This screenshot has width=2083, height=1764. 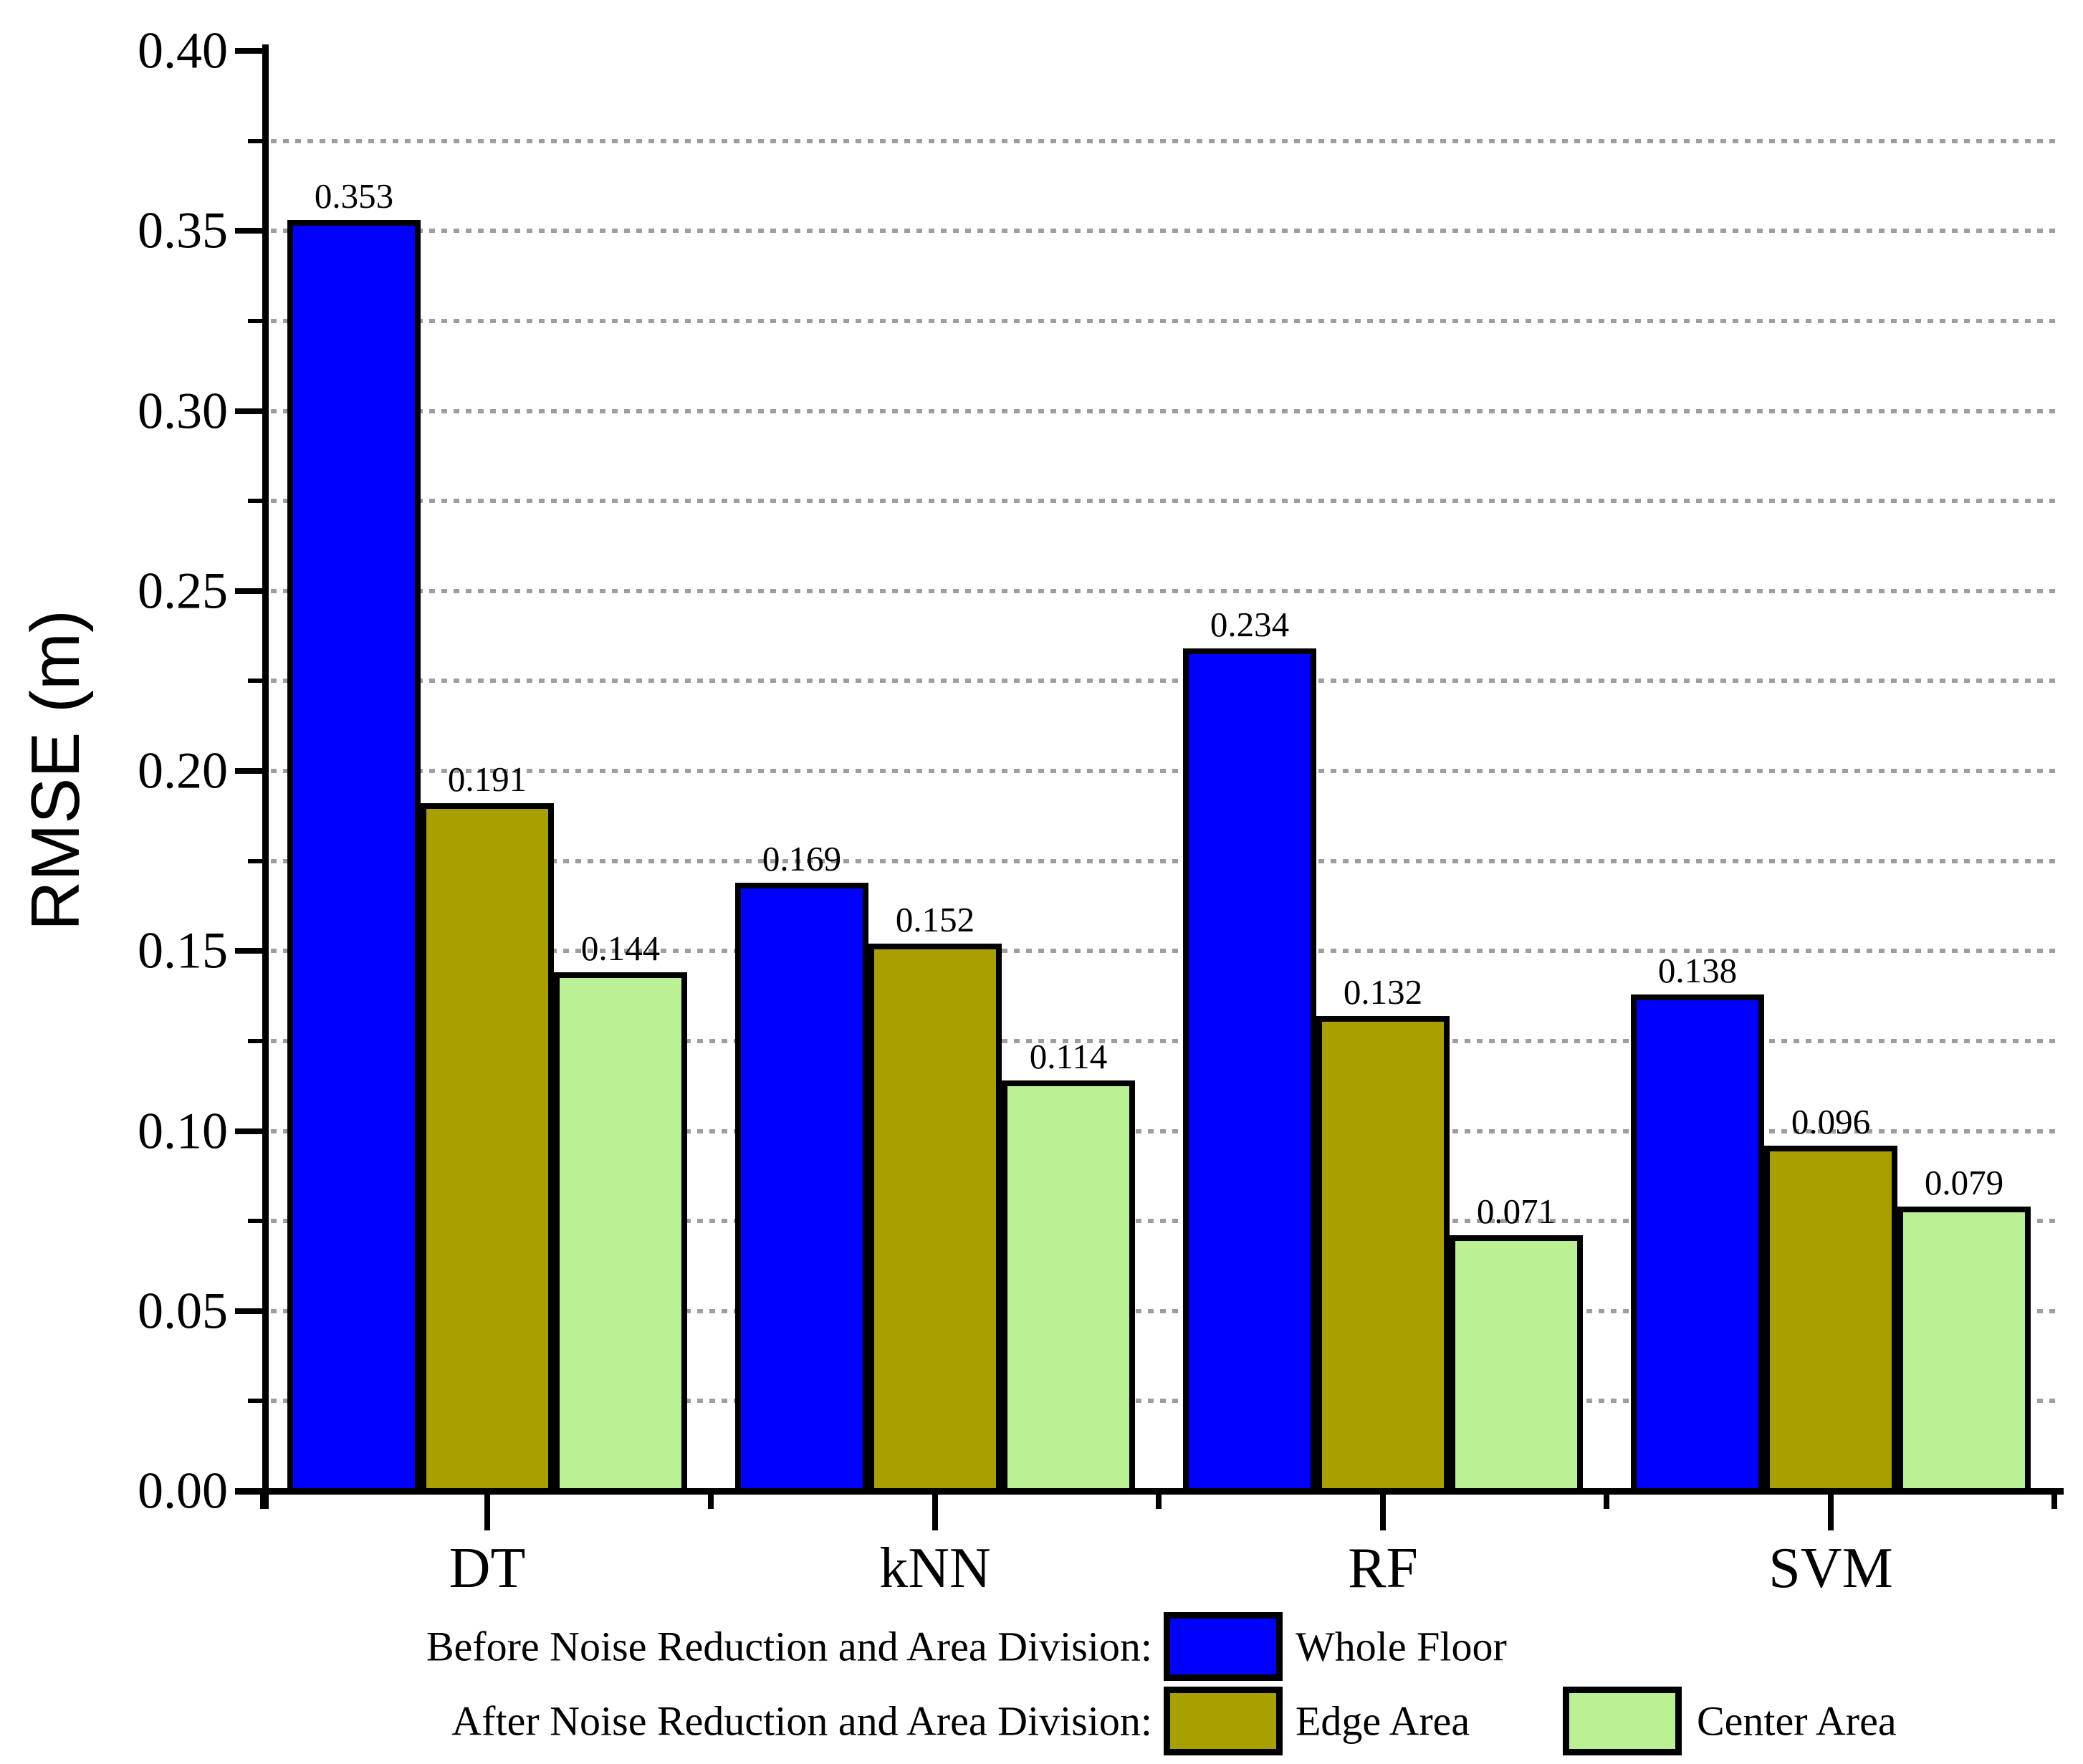 What do you see at coordinates (183, 1491) in the screenshot?
I see `y-tick-label: 0.00` at bounding box center [183, 1491].